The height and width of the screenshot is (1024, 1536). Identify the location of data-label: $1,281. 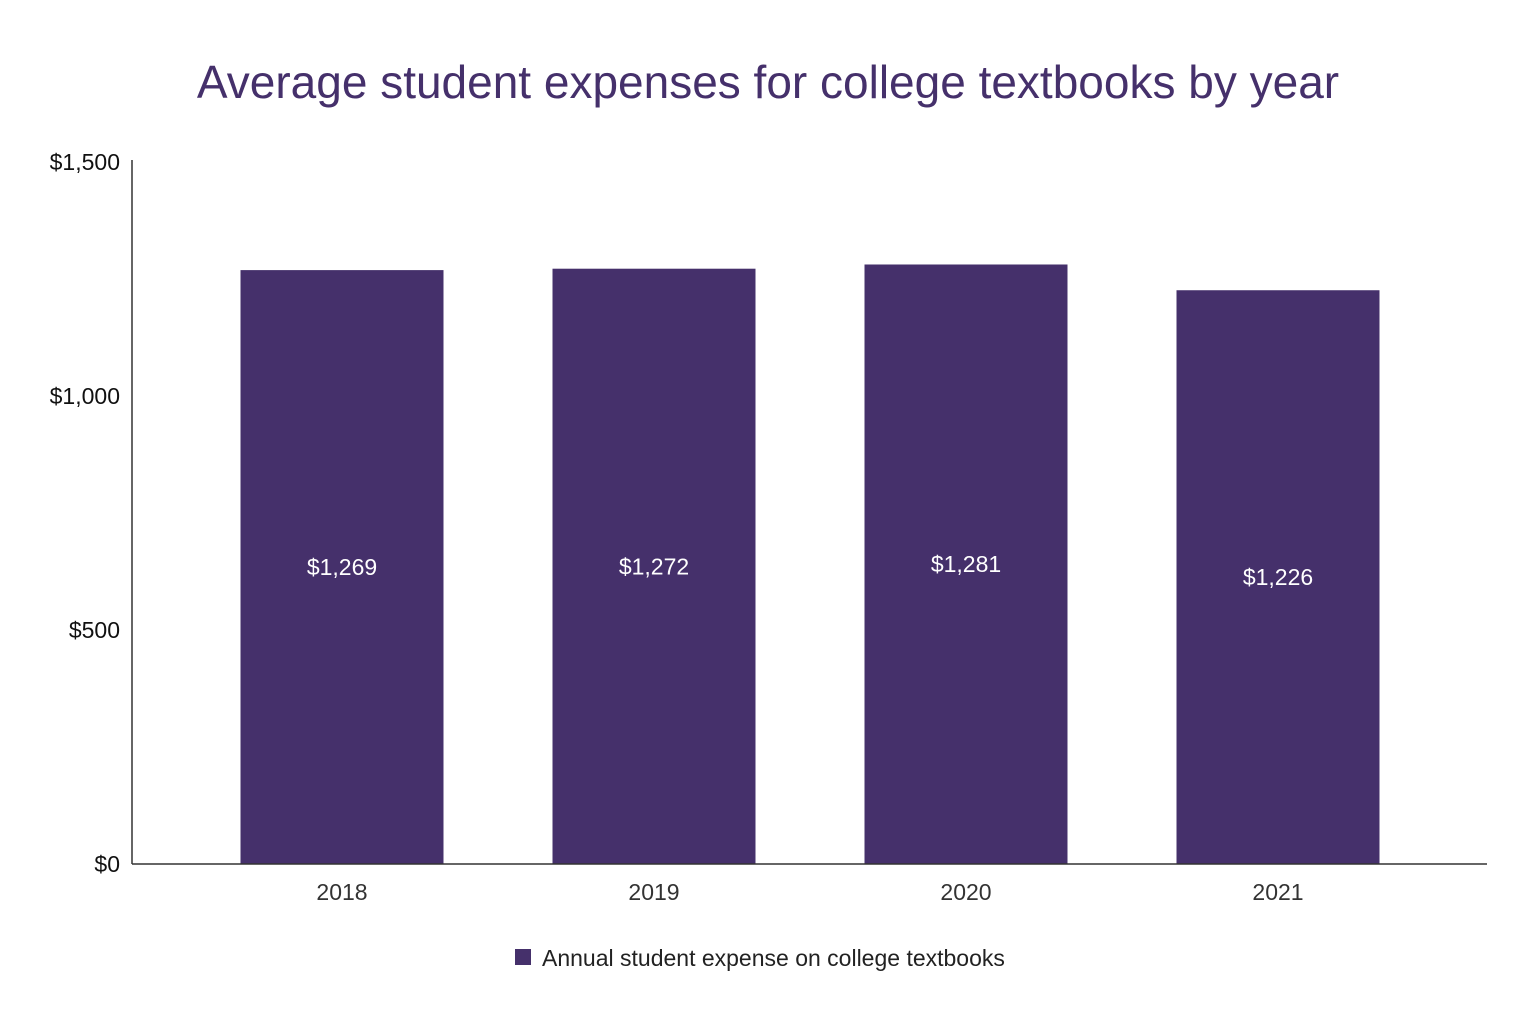
(966, 564).